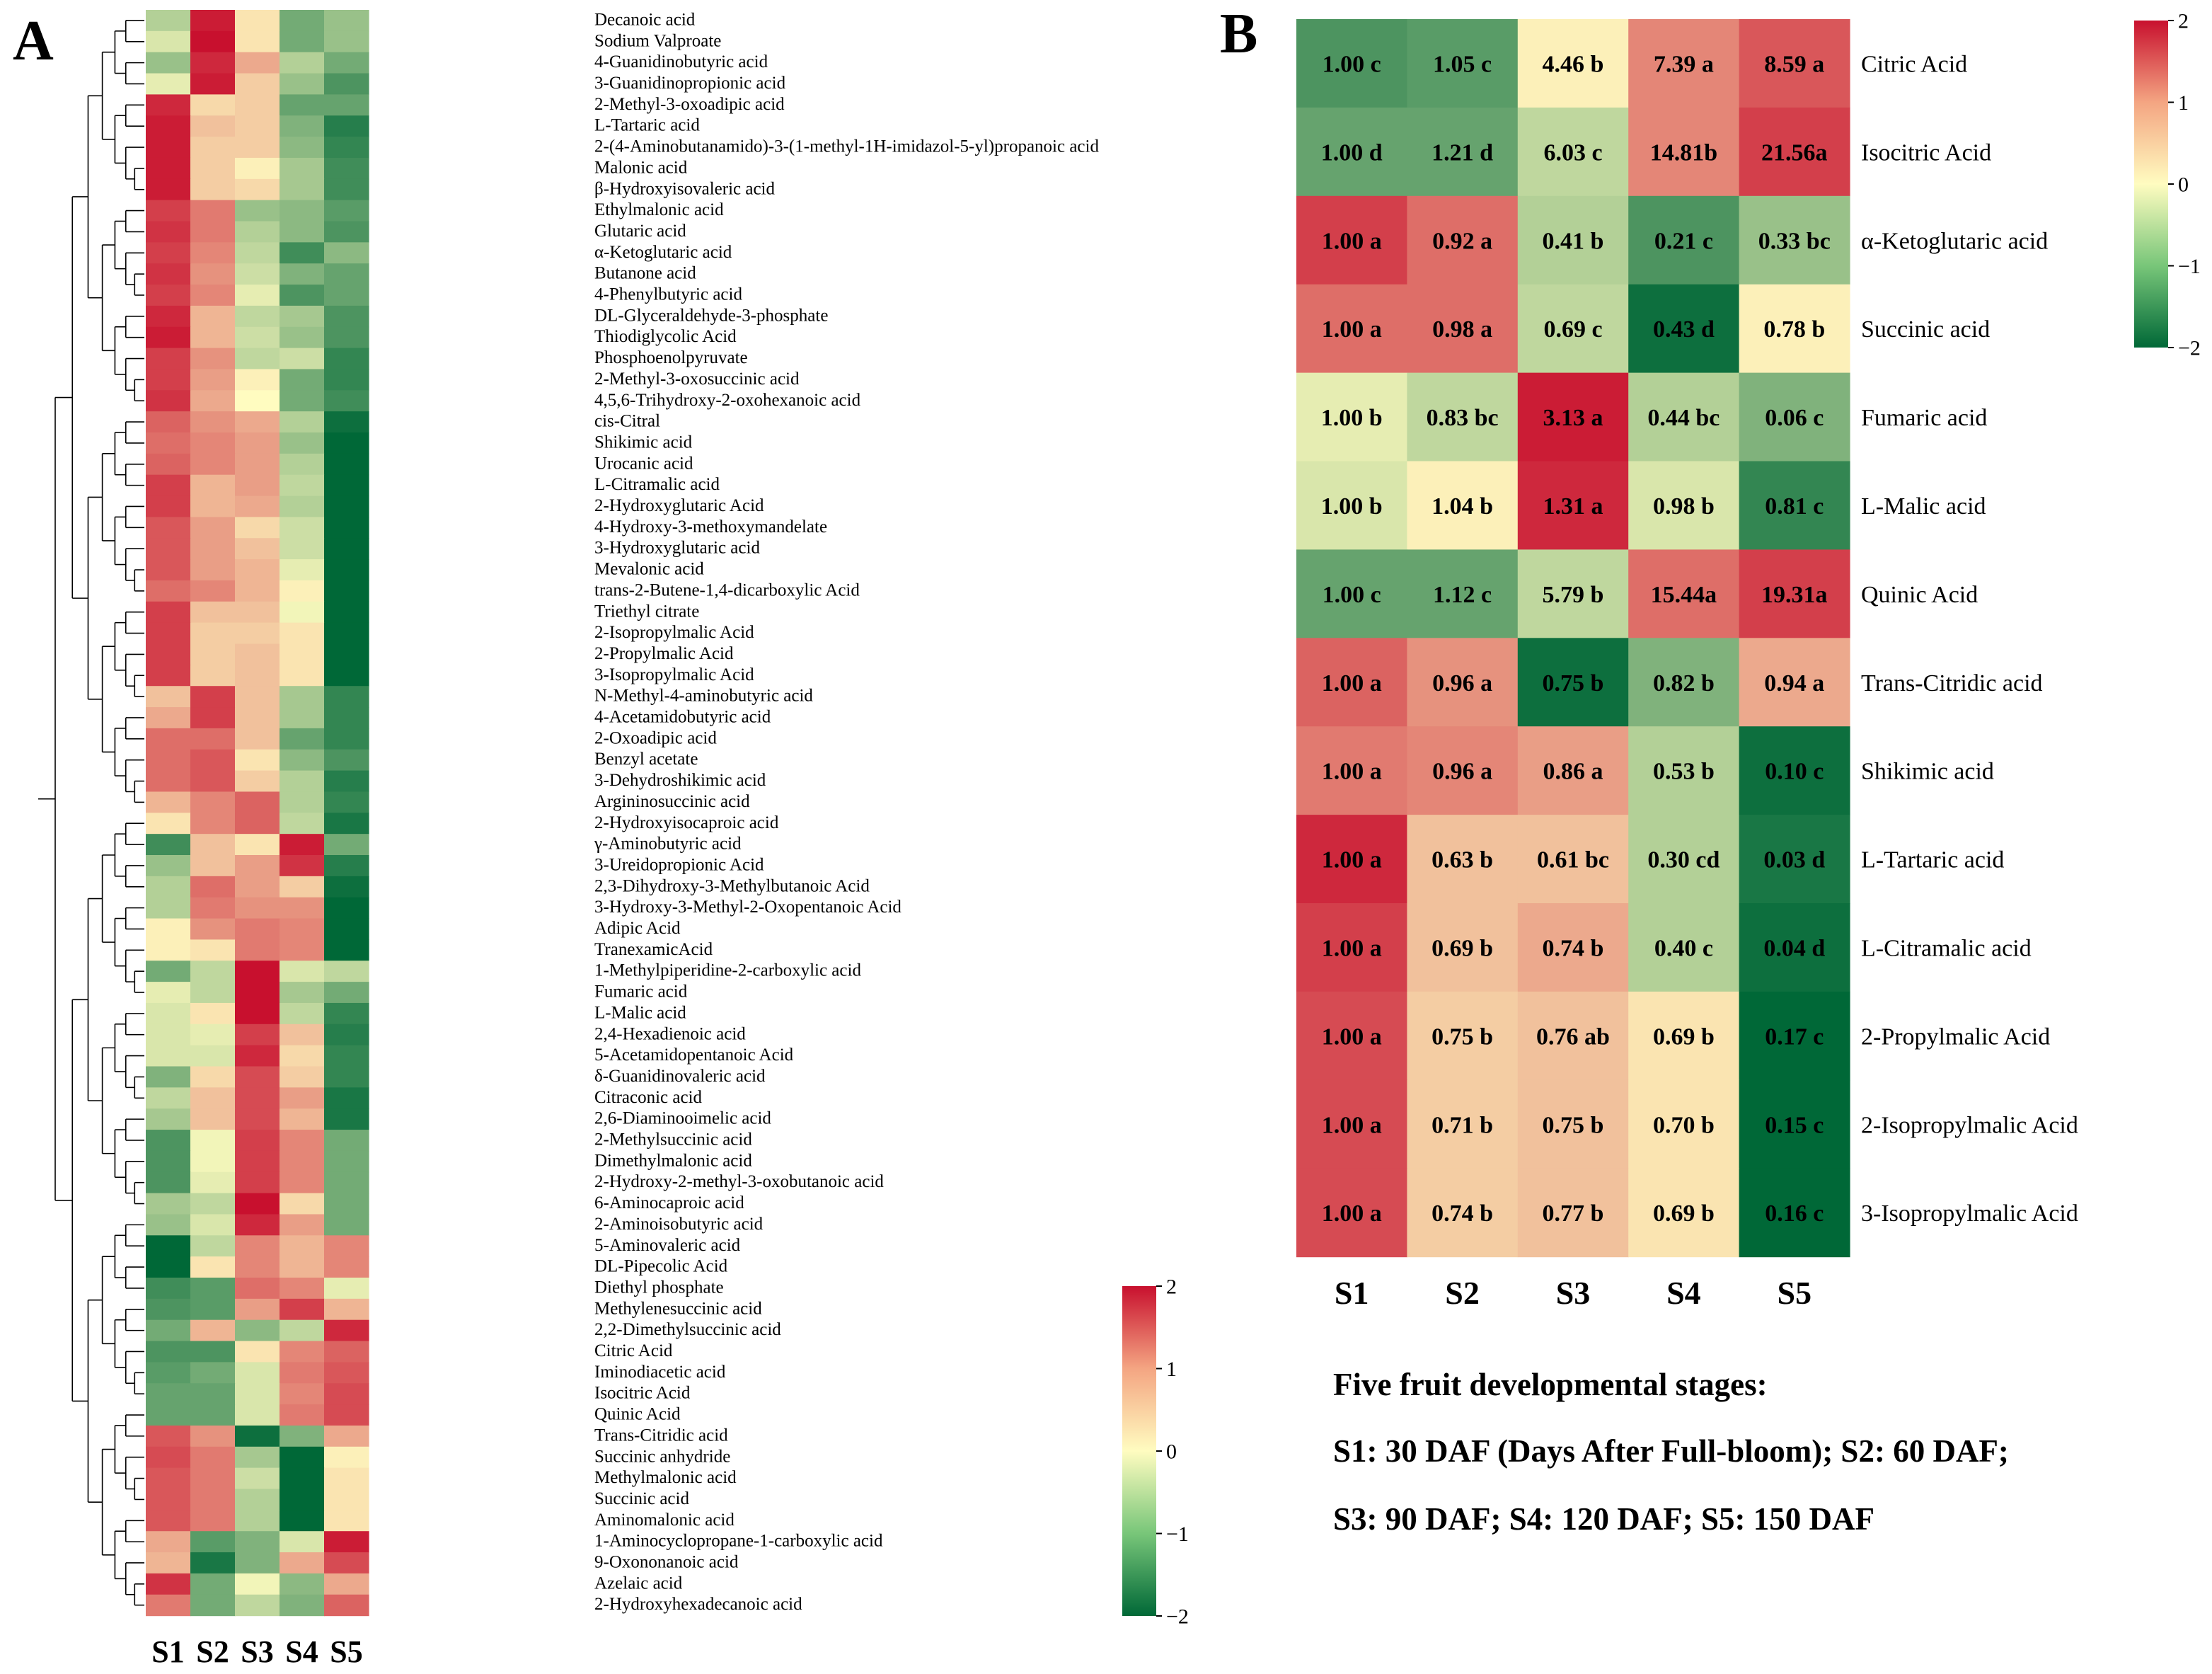 Image resolution: width=2212 pixels, height=1674 pixels. I want to click on heatmap-b-column-label: S4, so click(1684, 1293).